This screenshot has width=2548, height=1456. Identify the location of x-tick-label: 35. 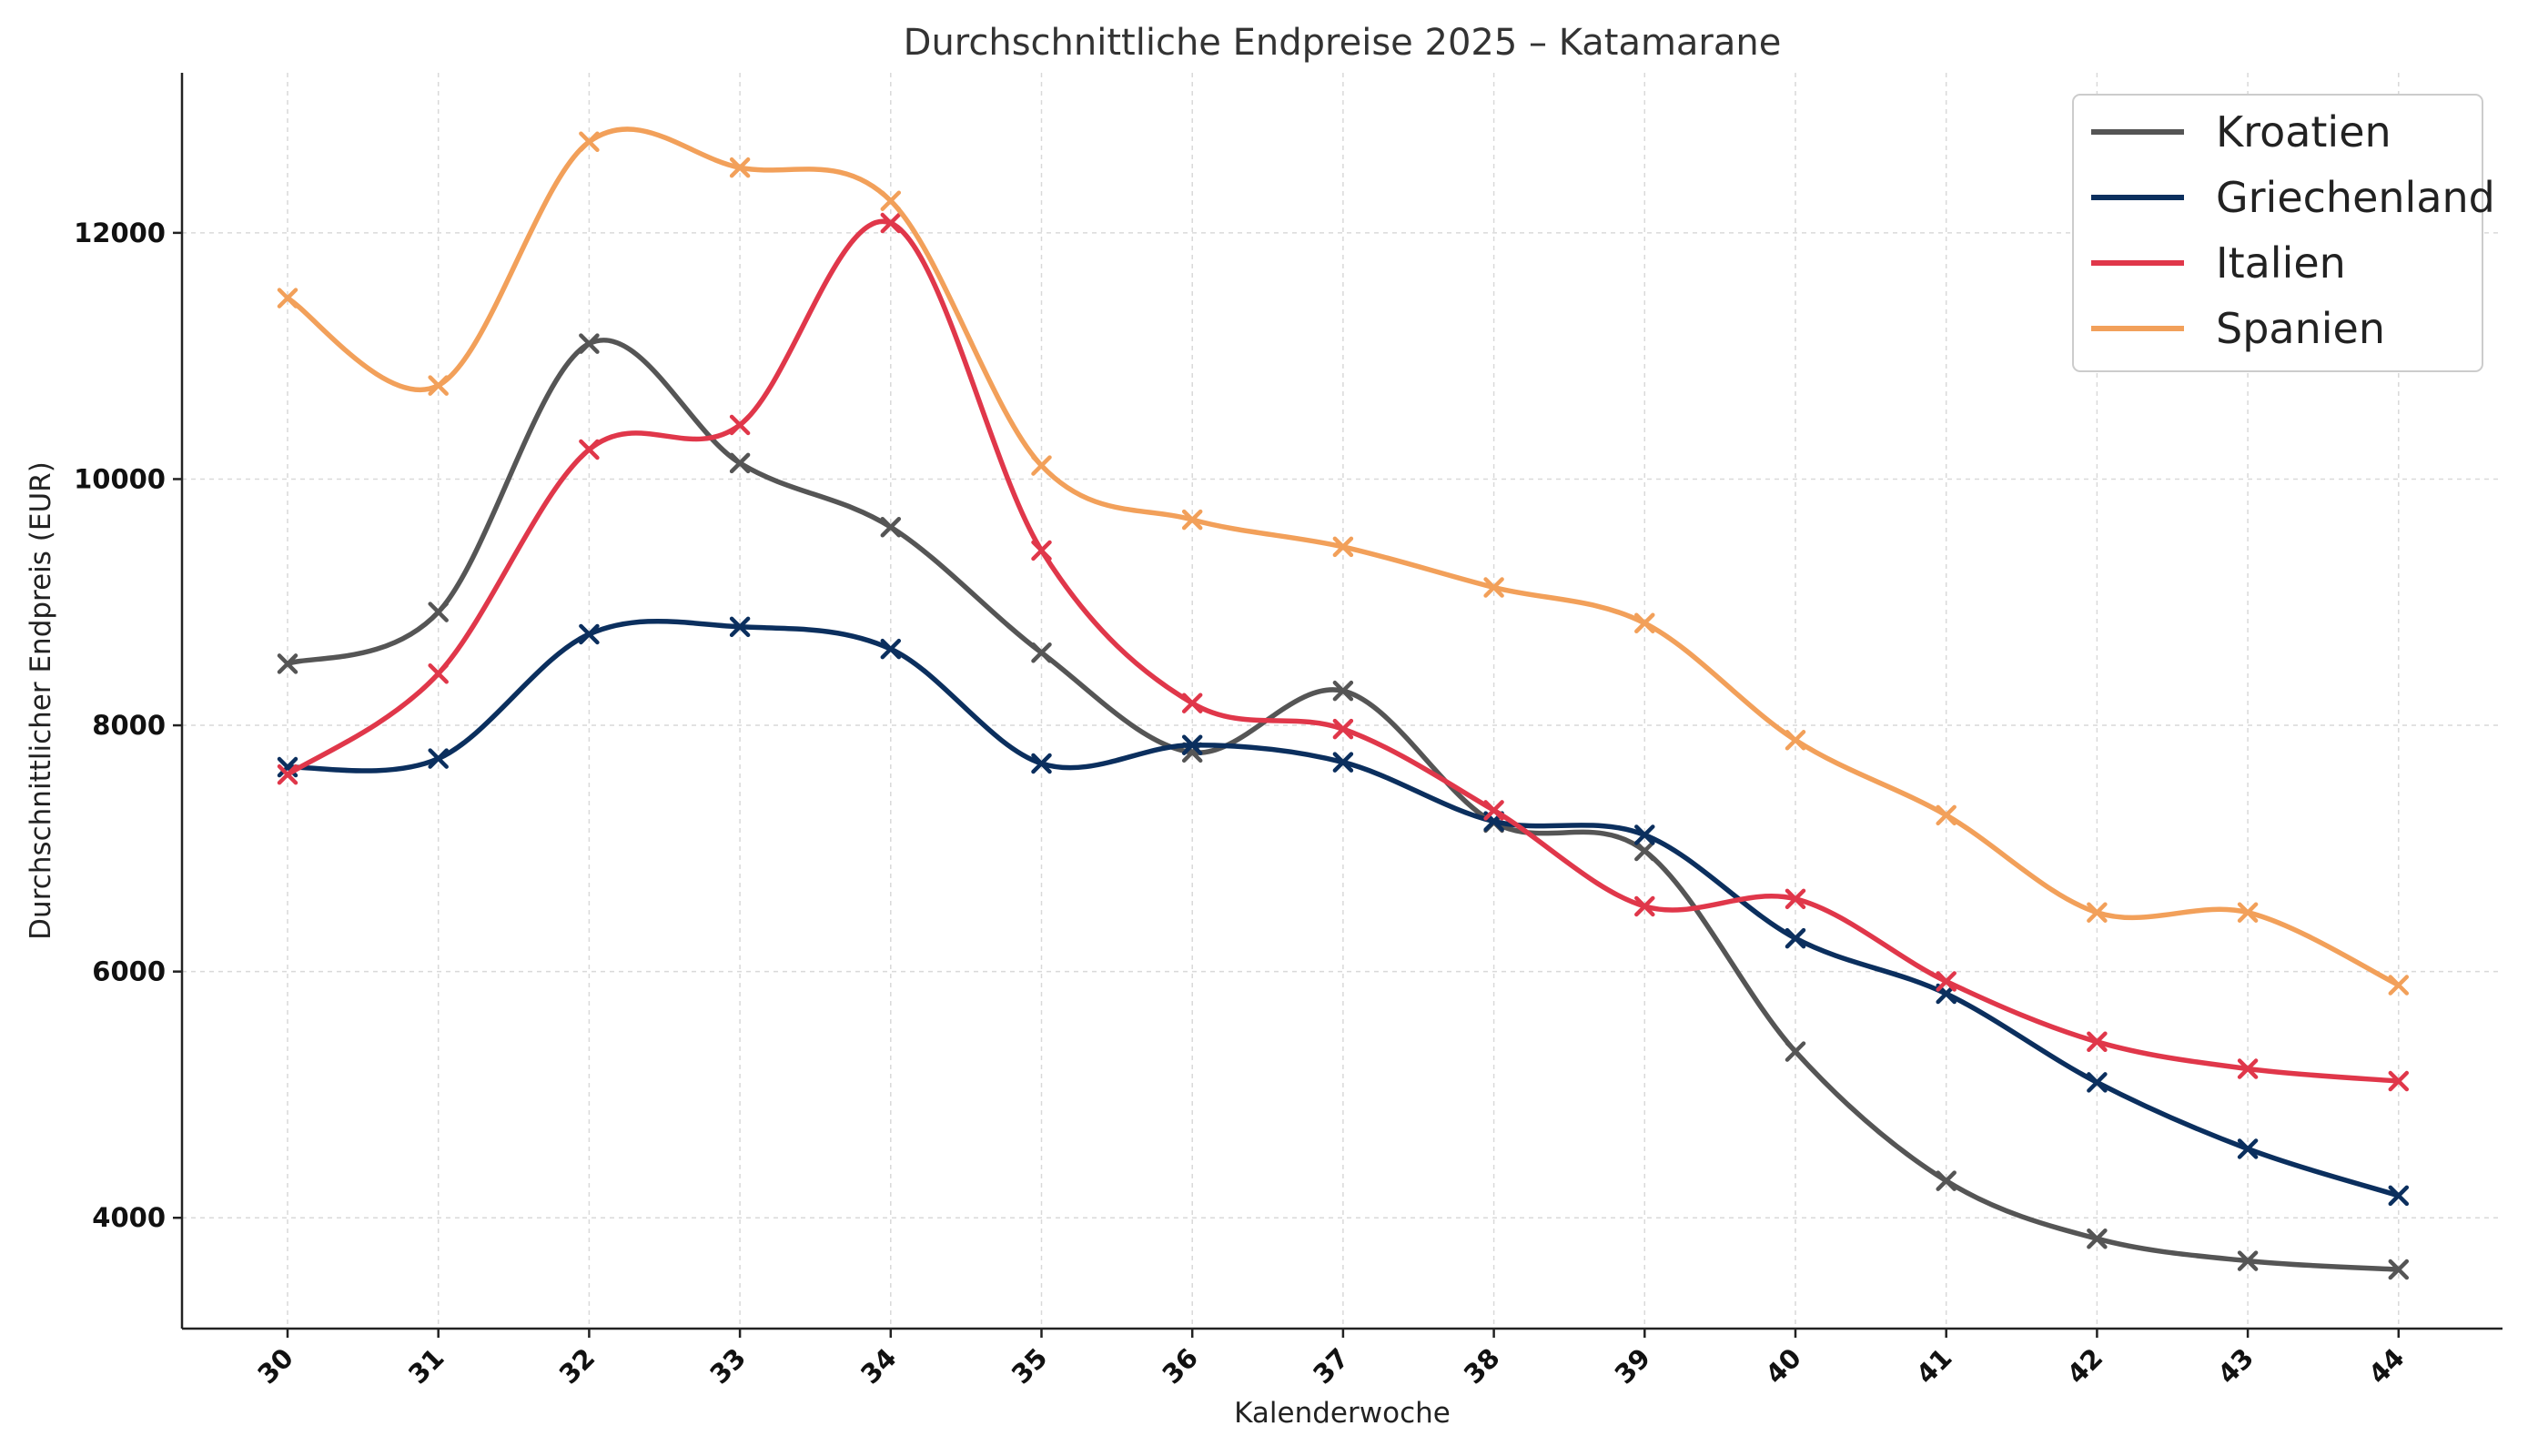
(1030, 1366).